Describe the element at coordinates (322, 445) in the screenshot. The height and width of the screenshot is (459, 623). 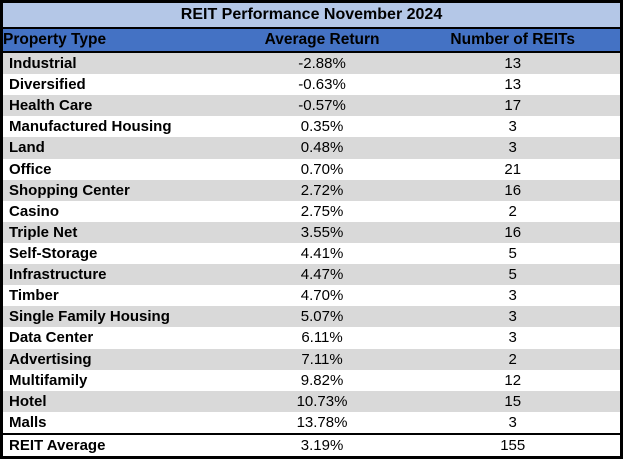
I see `summary-avg-return-cell: 3.19%` at that location.